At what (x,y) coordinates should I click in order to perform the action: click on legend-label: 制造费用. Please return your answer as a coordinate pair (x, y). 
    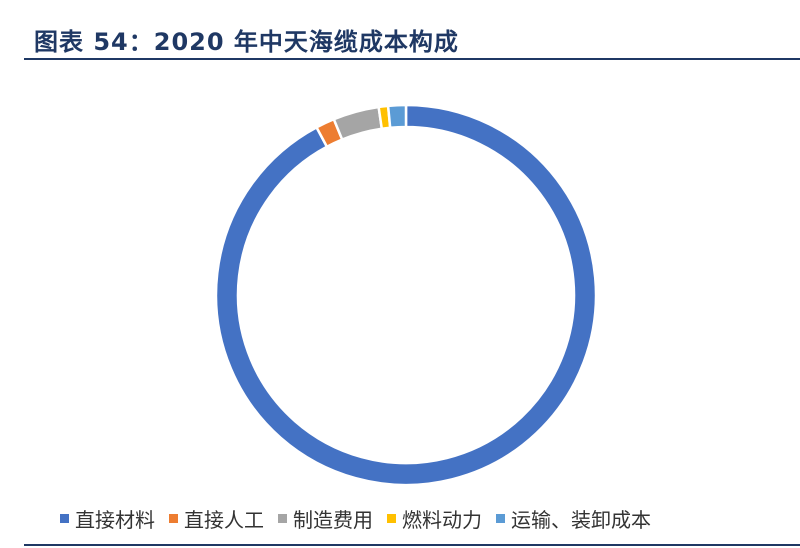
    Looking at the image, I should click on (333, 519).